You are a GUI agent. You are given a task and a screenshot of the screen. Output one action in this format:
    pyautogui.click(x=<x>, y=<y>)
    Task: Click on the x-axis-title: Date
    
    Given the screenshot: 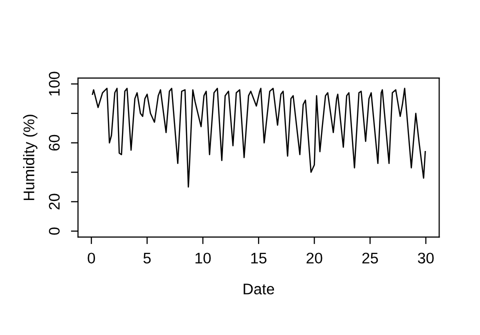 What is the action you would take?
    pyautogui.click(x=259, y=289)
    